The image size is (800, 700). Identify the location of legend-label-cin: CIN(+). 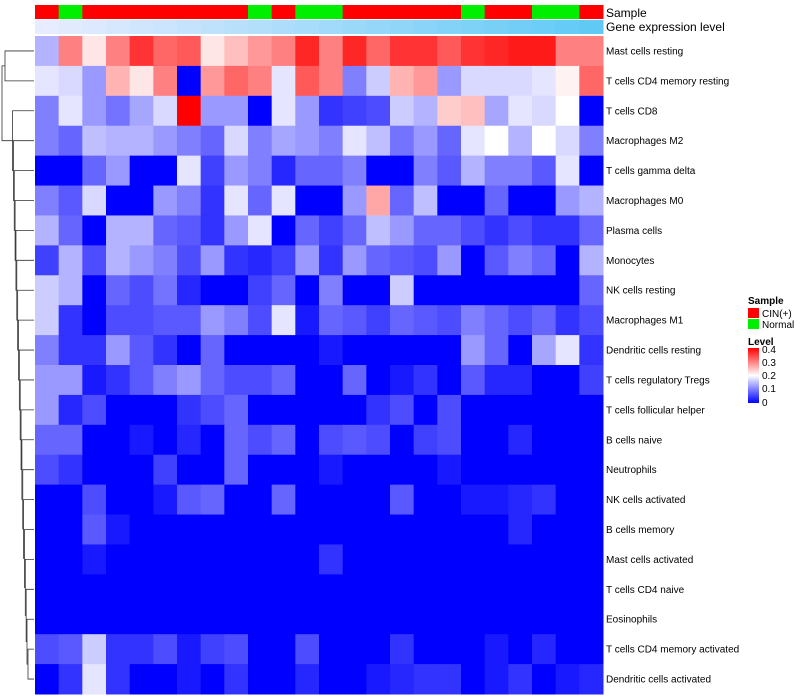
(777, 314).